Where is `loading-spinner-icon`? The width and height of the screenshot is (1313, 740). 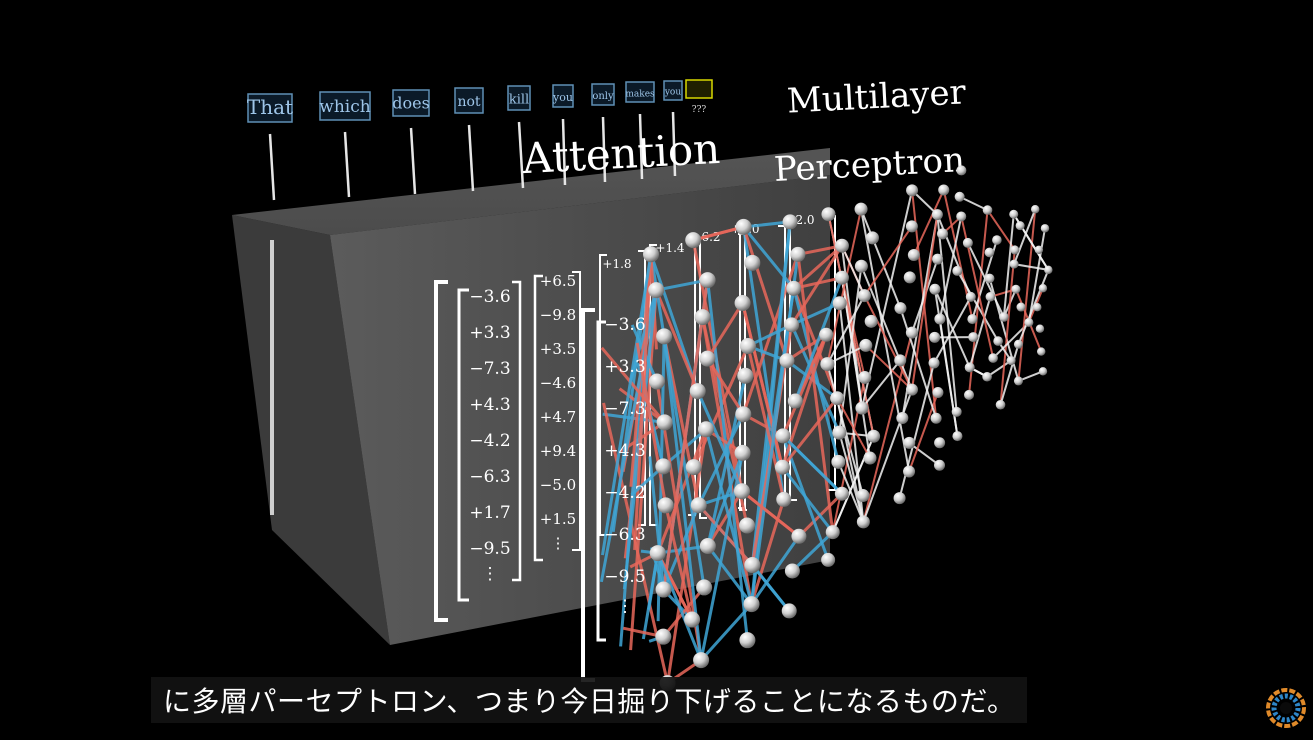
loading-spinner-icon is located at coordinates (1286, 708).